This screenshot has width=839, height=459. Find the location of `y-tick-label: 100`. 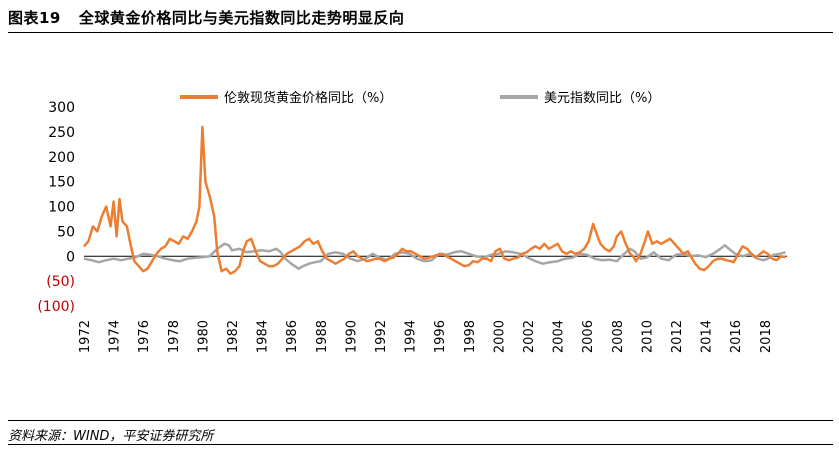

y-tick-label: 100 is located at coordinates (61, 208).